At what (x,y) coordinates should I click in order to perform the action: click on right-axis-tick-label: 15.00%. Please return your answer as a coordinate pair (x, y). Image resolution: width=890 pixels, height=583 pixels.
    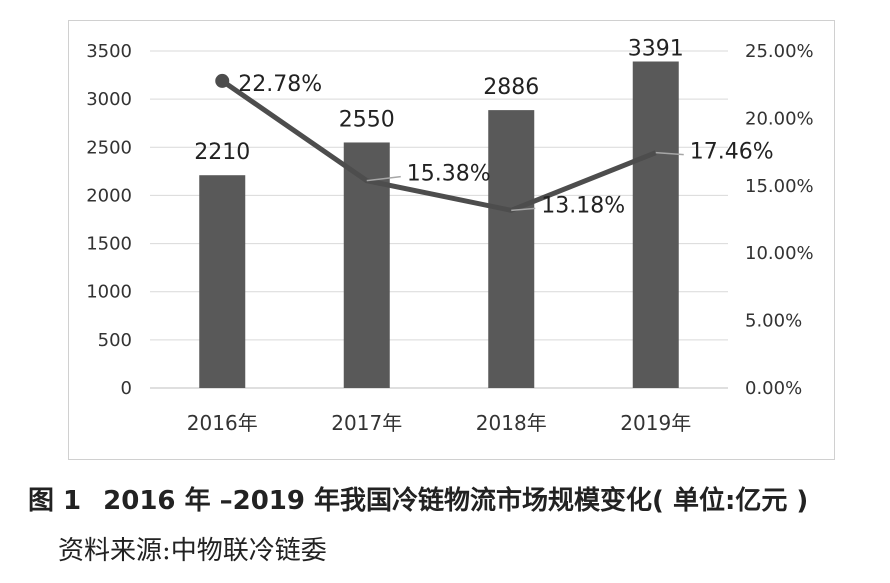
    Looking at the image, I should click on (779, 186).